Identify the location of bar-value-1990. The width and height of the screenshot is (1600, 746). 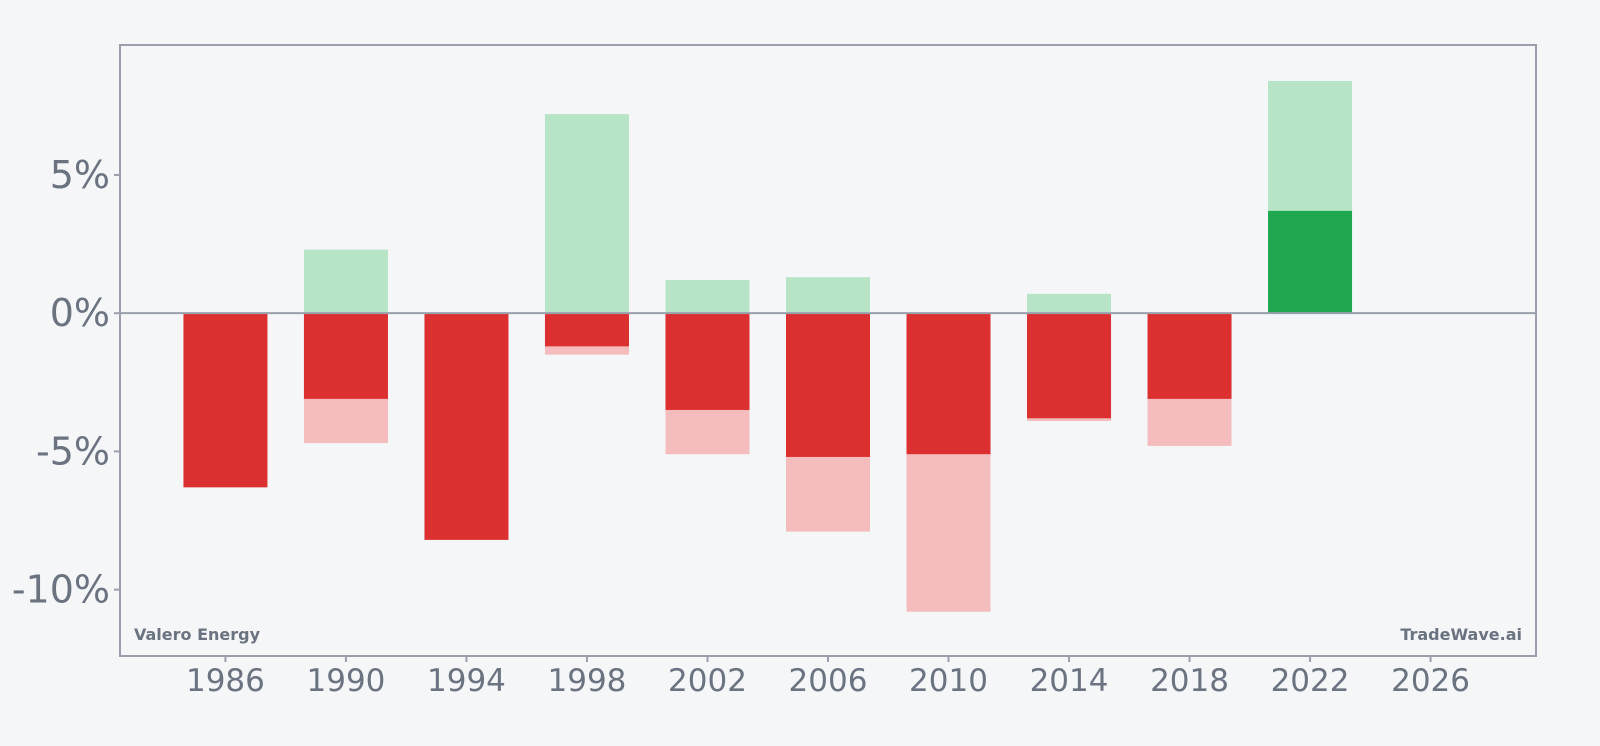
(345, 356).